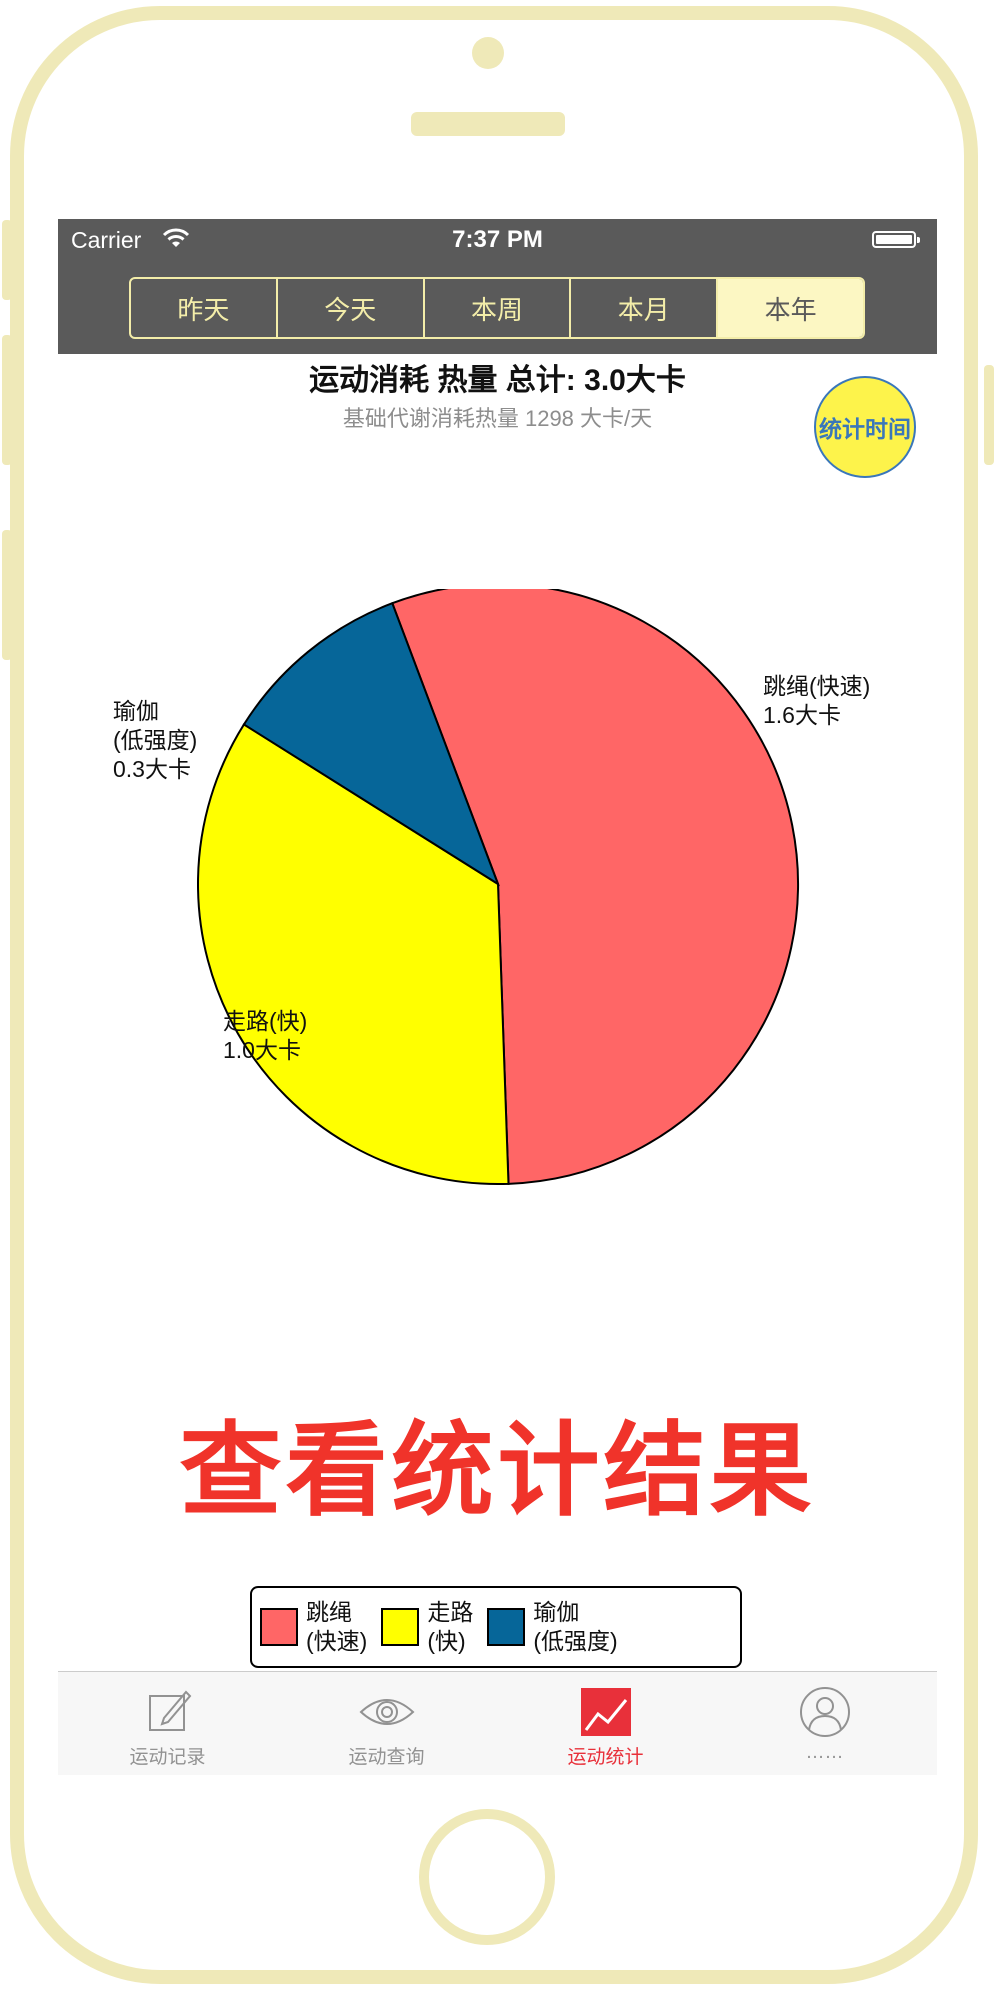 This screenshot has height=1997, width=996. I want to click on home-button, so click(487, 1877).